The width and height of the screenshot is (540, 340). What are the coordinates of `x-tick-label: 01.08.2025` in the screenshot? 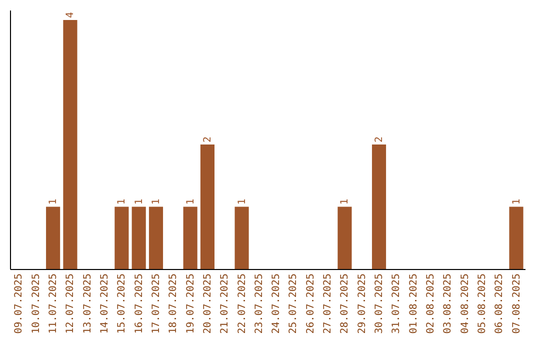 It's located at (414, 304).